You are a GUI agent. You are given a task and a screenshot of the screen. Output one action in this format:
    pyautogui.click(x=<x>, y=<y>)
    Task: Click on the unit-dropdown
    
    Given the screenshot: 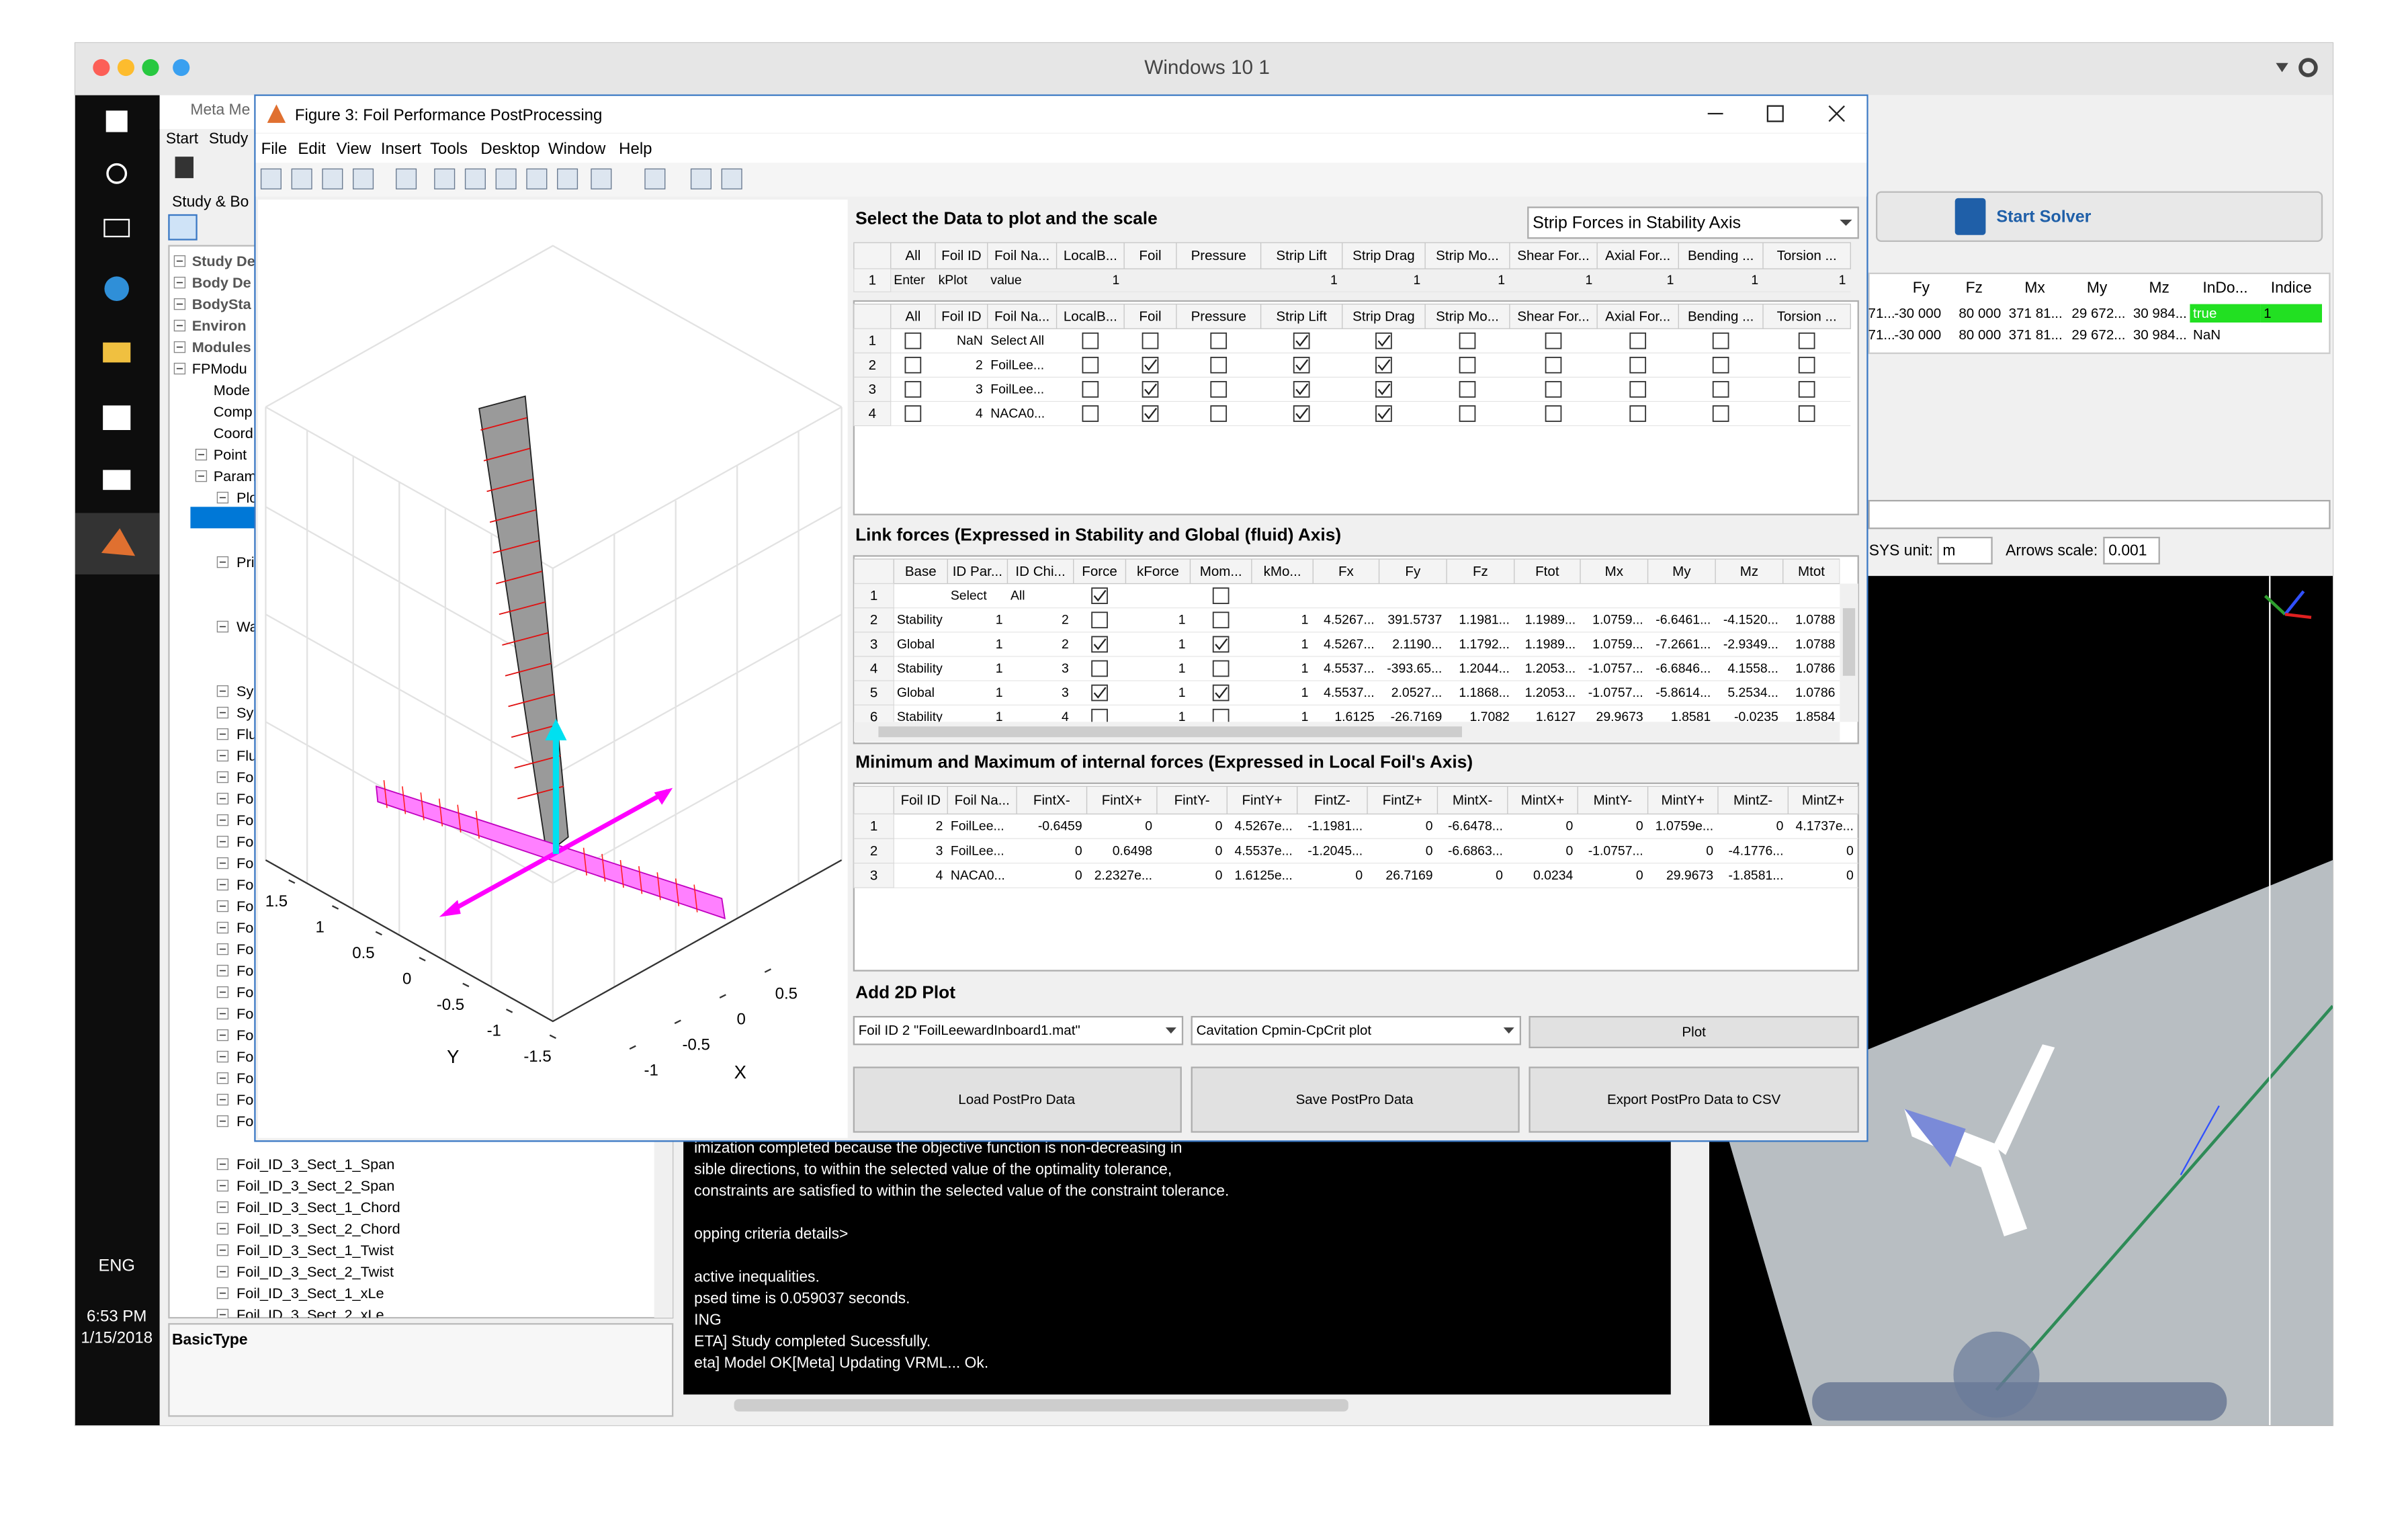 What is the action you would take?
    pyautogui.click(x=1965, y=550)
    